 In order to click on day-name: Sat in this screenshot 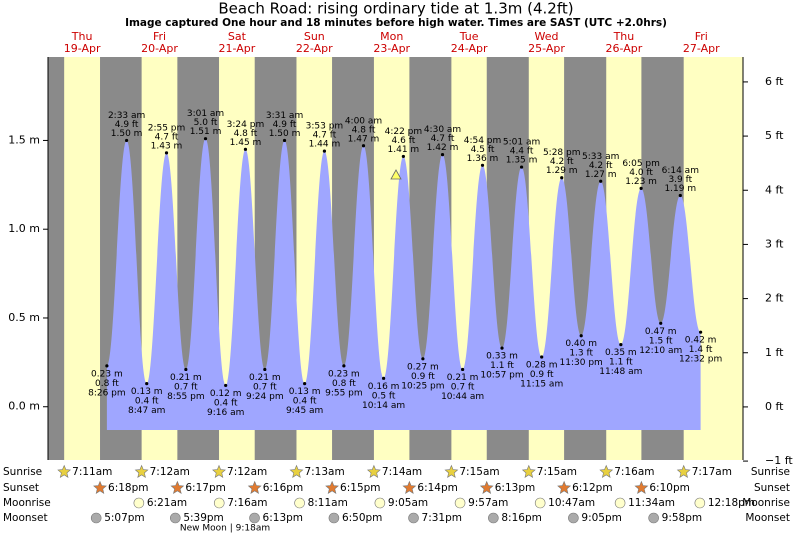, I will do `click(237, 36)`.